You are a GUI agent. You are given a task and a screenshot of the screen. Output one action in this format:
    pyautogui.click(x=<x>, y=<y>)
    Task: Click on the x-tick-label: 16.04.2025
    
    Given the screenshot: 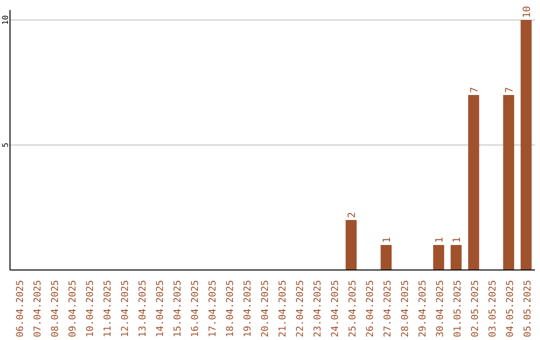 What is the action you would take?
    pyautogui.click(x=195, y=309)
    